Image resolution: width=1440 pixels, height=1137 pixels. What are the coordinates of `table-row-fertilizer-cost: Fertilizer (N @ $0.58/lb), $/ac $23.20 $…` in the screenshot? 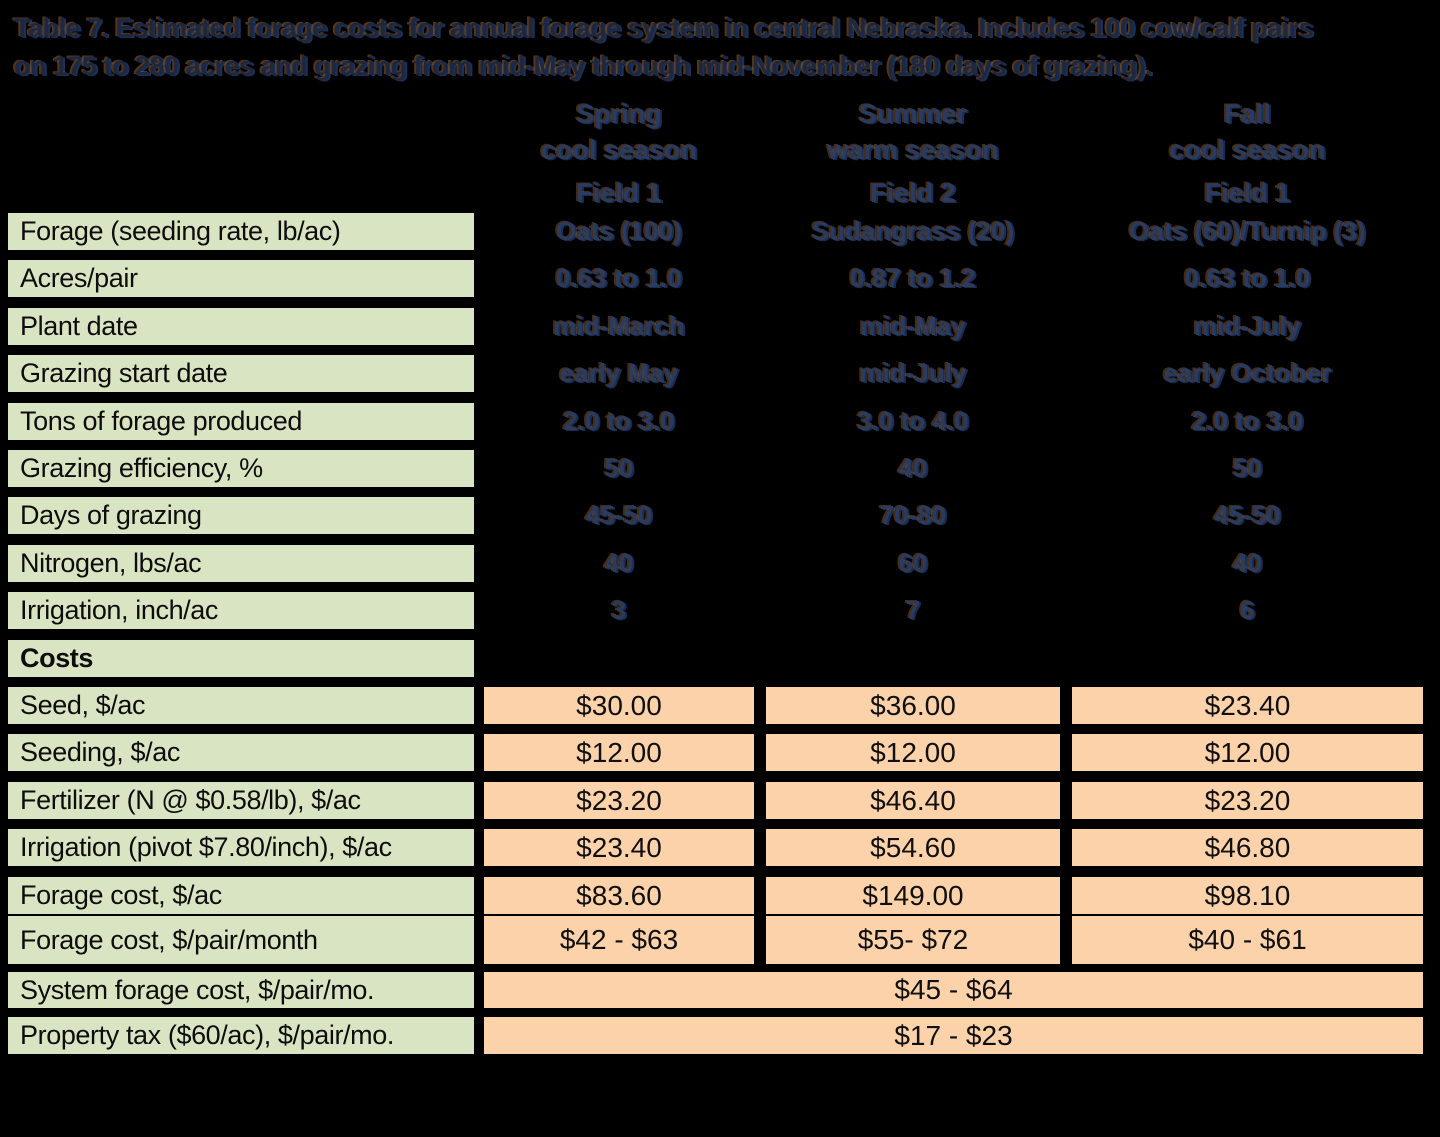 It's located at (720, 800).